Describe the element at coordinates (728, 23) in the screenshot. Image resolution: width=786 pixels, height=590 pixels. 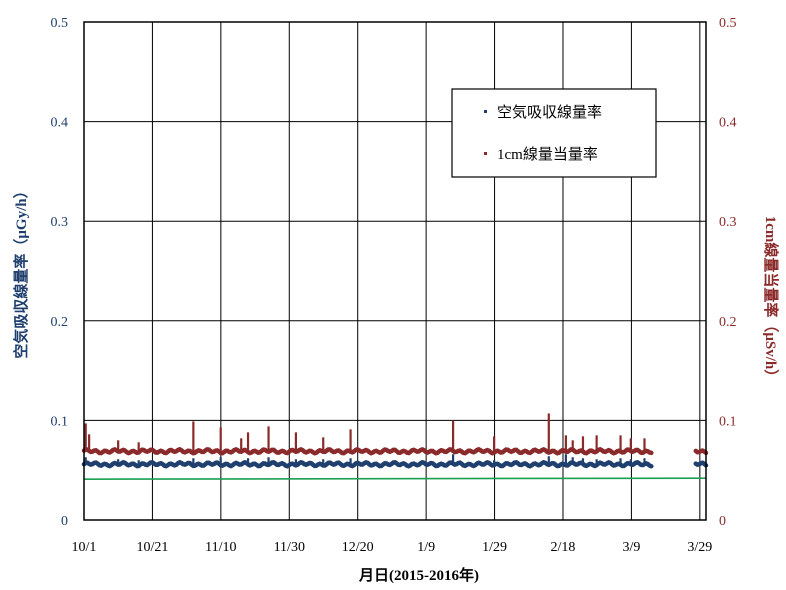
I see `y-right-tick-label: 0.5` at that location.